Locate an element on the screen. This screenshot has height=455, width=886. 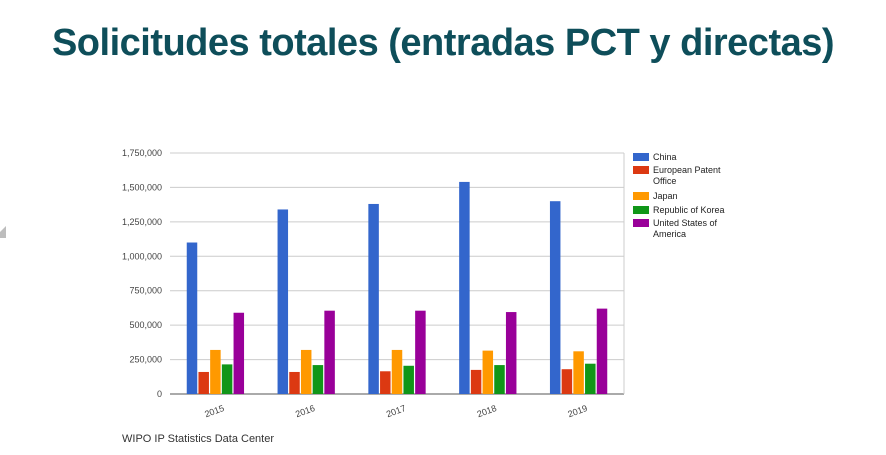
legend-entry: China is located at coordinates (665, 157).